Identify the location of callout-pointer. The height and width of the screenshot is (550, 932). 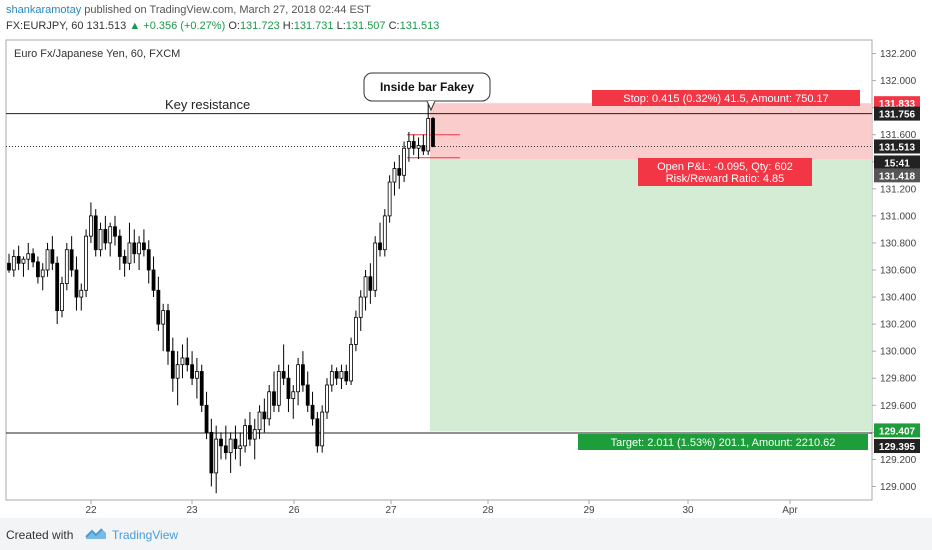
(431, 106).